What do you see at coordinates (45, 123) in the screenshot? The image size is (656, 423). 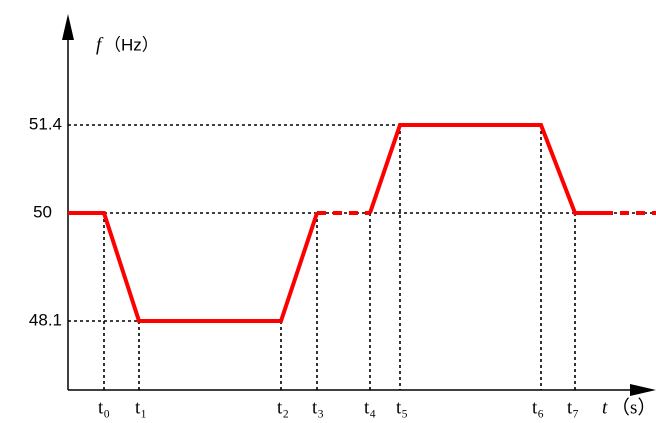 I see `level-label: 51.4` at bounding box center [45, 123].